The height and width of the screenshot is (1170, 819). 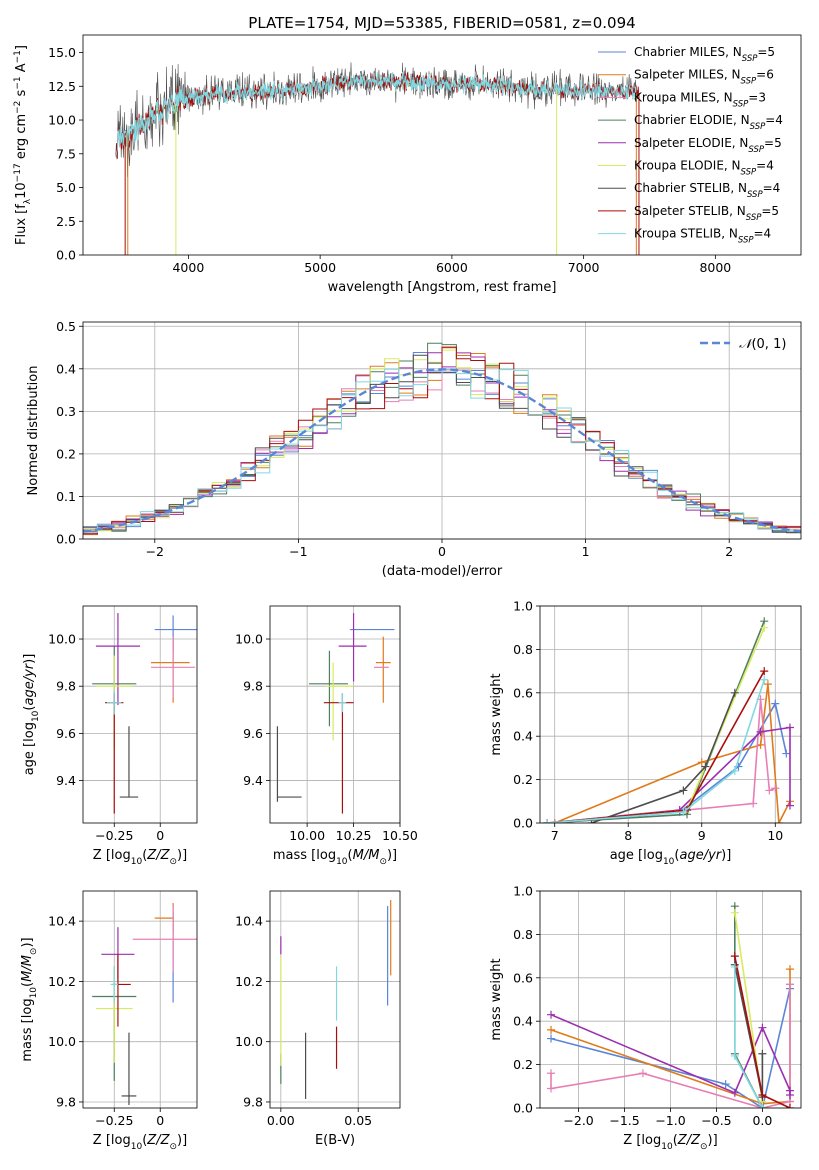 I want to click on label-part: Z, so click(x=151, y=855).